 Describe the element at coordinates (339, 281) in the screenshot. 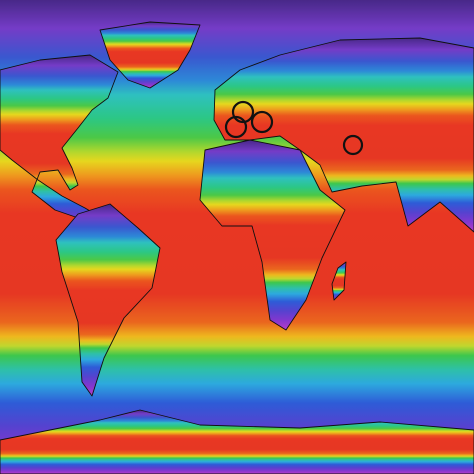

I see `madagascar` at that location.